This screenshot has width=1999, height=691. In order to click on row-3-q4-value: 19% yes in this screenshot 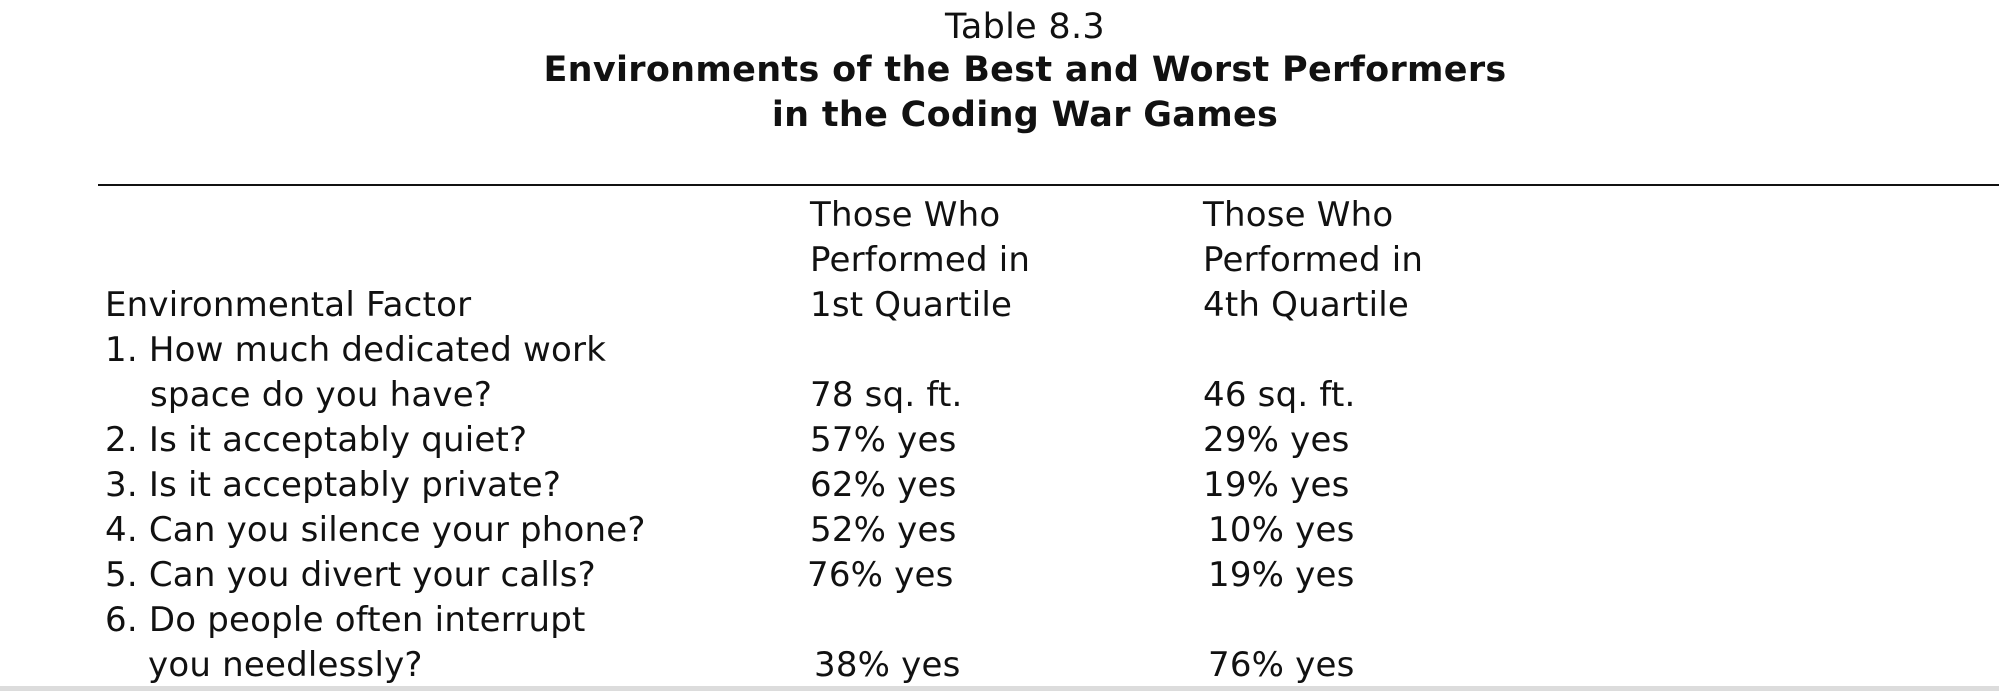, I will do `click(1276, 485)`.